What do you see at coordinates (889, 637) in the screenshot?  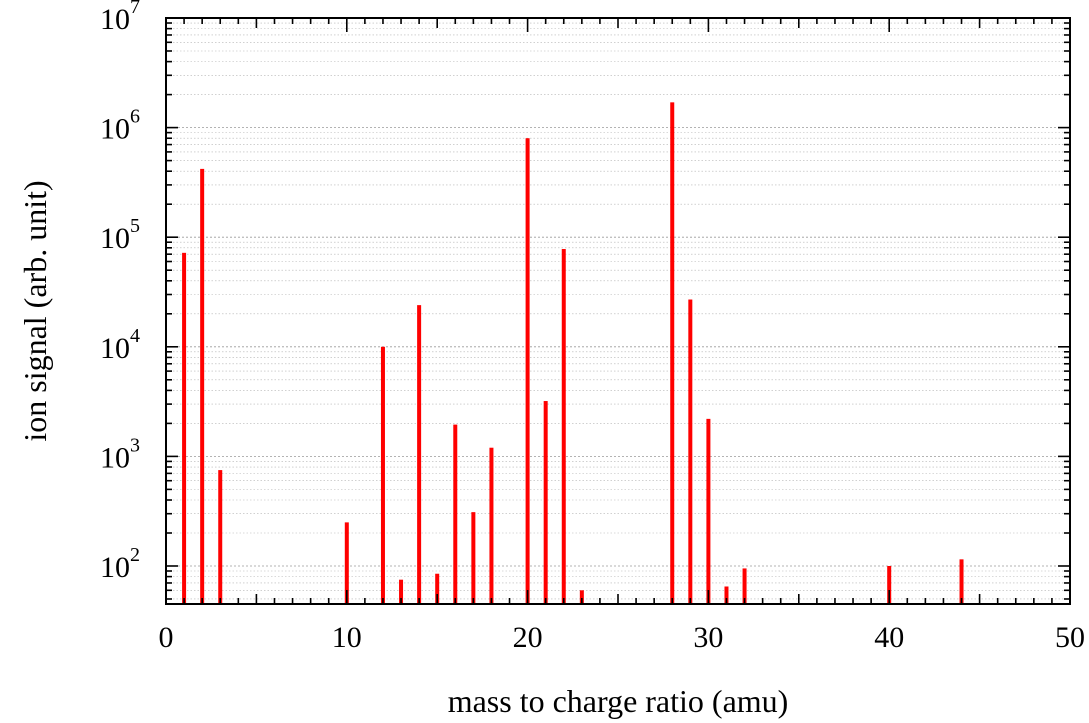 I see `x-tick-label: 40` at bounding box center [889, 637].